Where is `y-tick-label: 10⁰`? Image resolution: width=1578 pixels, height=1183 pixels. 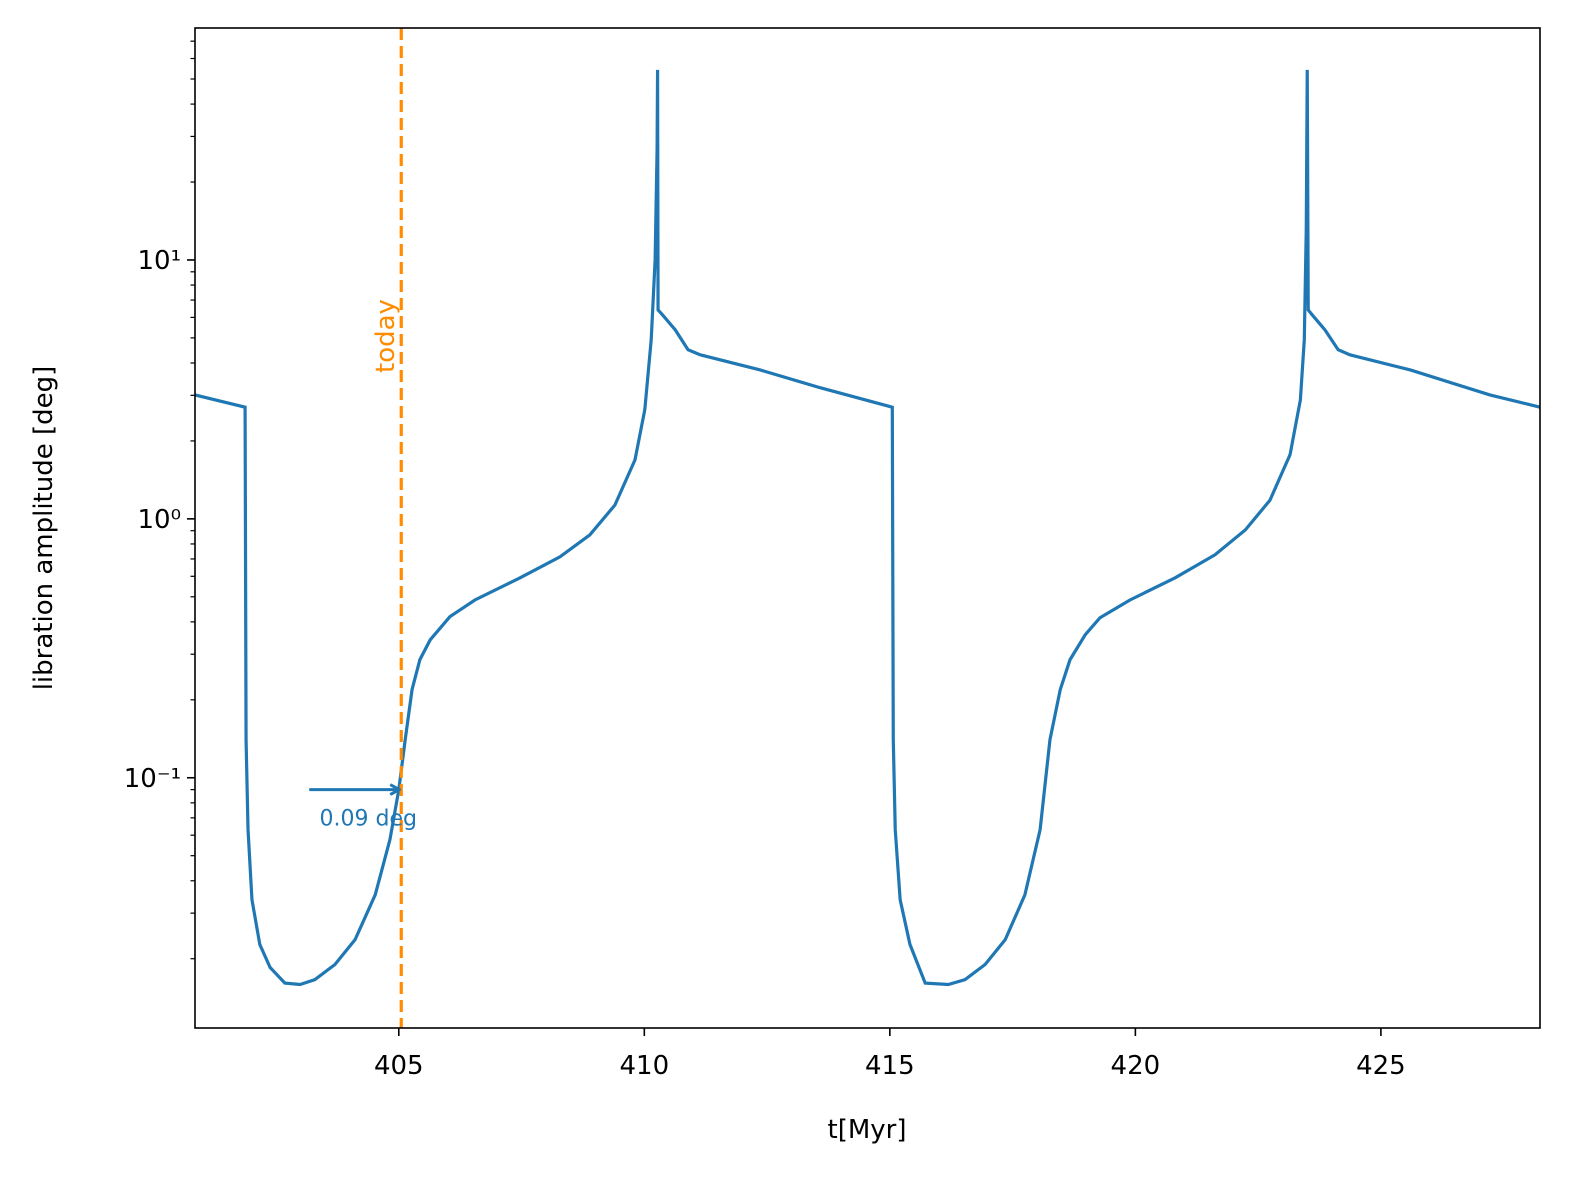 y-tick-label: 10⁰ is located at coordinates (159, 520).